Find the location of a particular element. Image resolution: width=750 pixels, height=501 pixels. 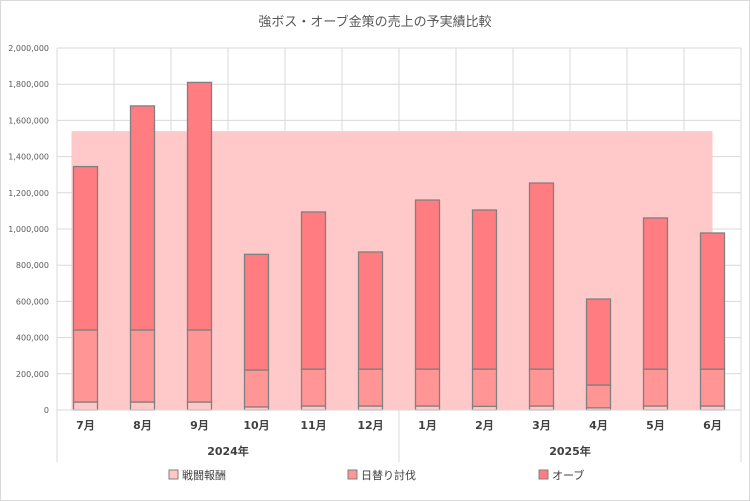

x-tick-label: 12月 is located at coordinates (370, 425).